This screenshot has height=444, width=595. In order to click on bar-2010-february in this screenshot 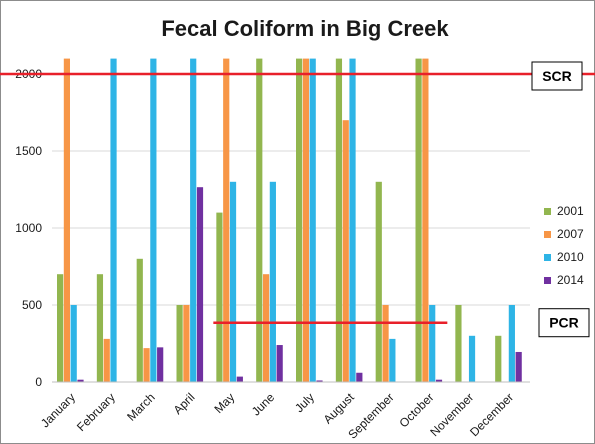, I will do `click(113, 220)`.